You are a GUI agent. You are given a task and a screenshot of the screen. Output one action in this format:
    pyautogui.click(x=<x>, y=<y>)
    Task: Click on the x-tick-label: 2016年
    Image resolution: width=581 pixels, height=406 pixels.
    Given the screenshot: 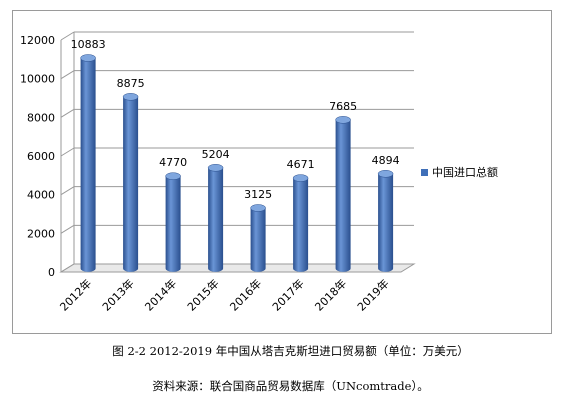 What is the action you would take?
    pyautogui.click(x=245, y=294)
    